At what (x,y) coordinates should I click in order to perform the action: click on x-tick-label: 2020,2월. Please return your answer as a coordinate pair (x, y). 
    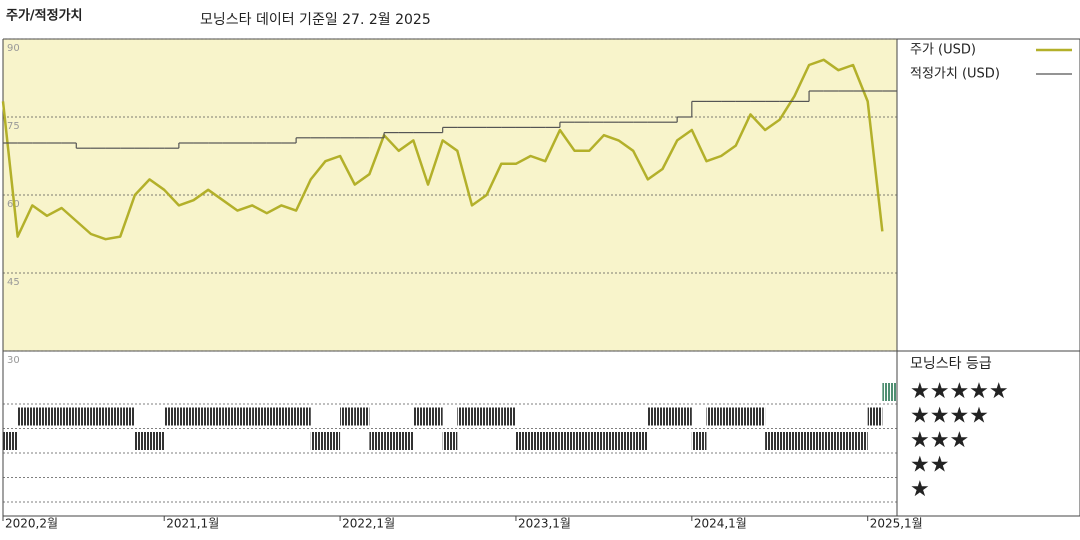
    Looking at the image, I should click on (31, 524).